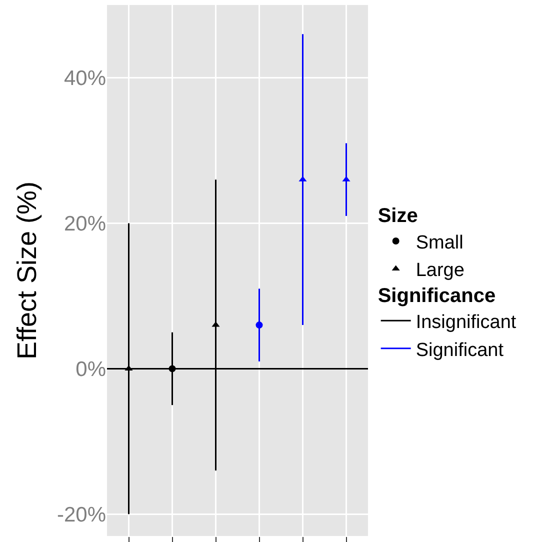 Image resolution: width=545 pixels, height=542 pixels. Describe the element at coordinates (440, 271) in the screenshot. I see `legend-label: Large` at that location.